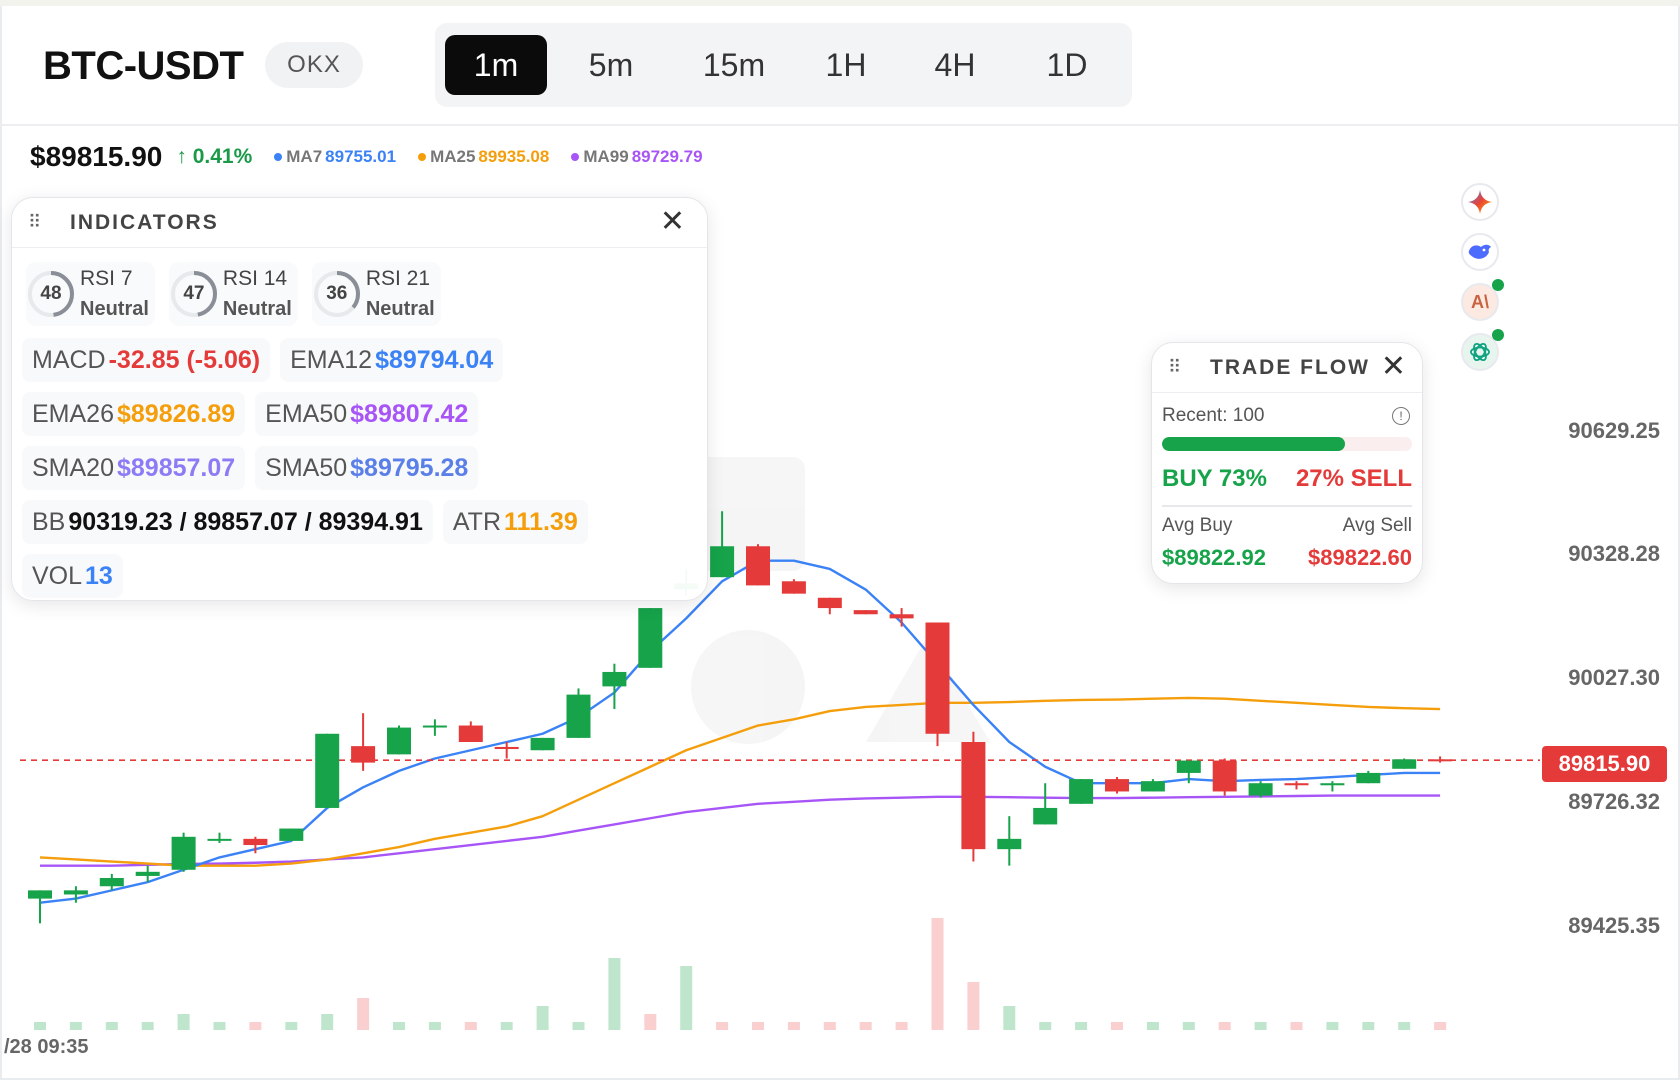 The height and width of the screenshot is (1080, 1680). I want to click on watermark-square, so click(748, 514).